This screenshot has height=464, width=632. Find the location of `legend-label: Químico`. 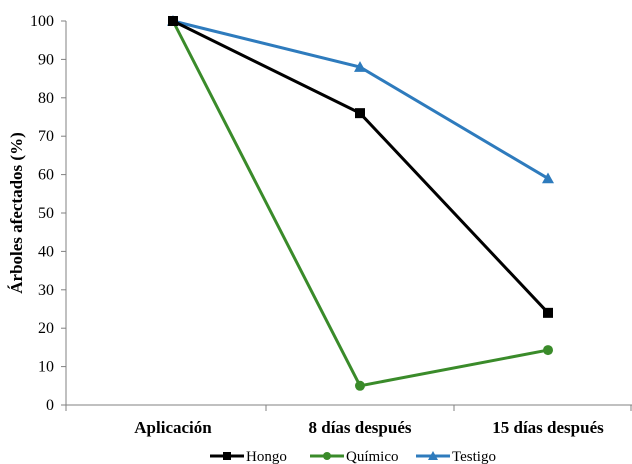

legend-label: Químico is located at coordinates (372, 456).